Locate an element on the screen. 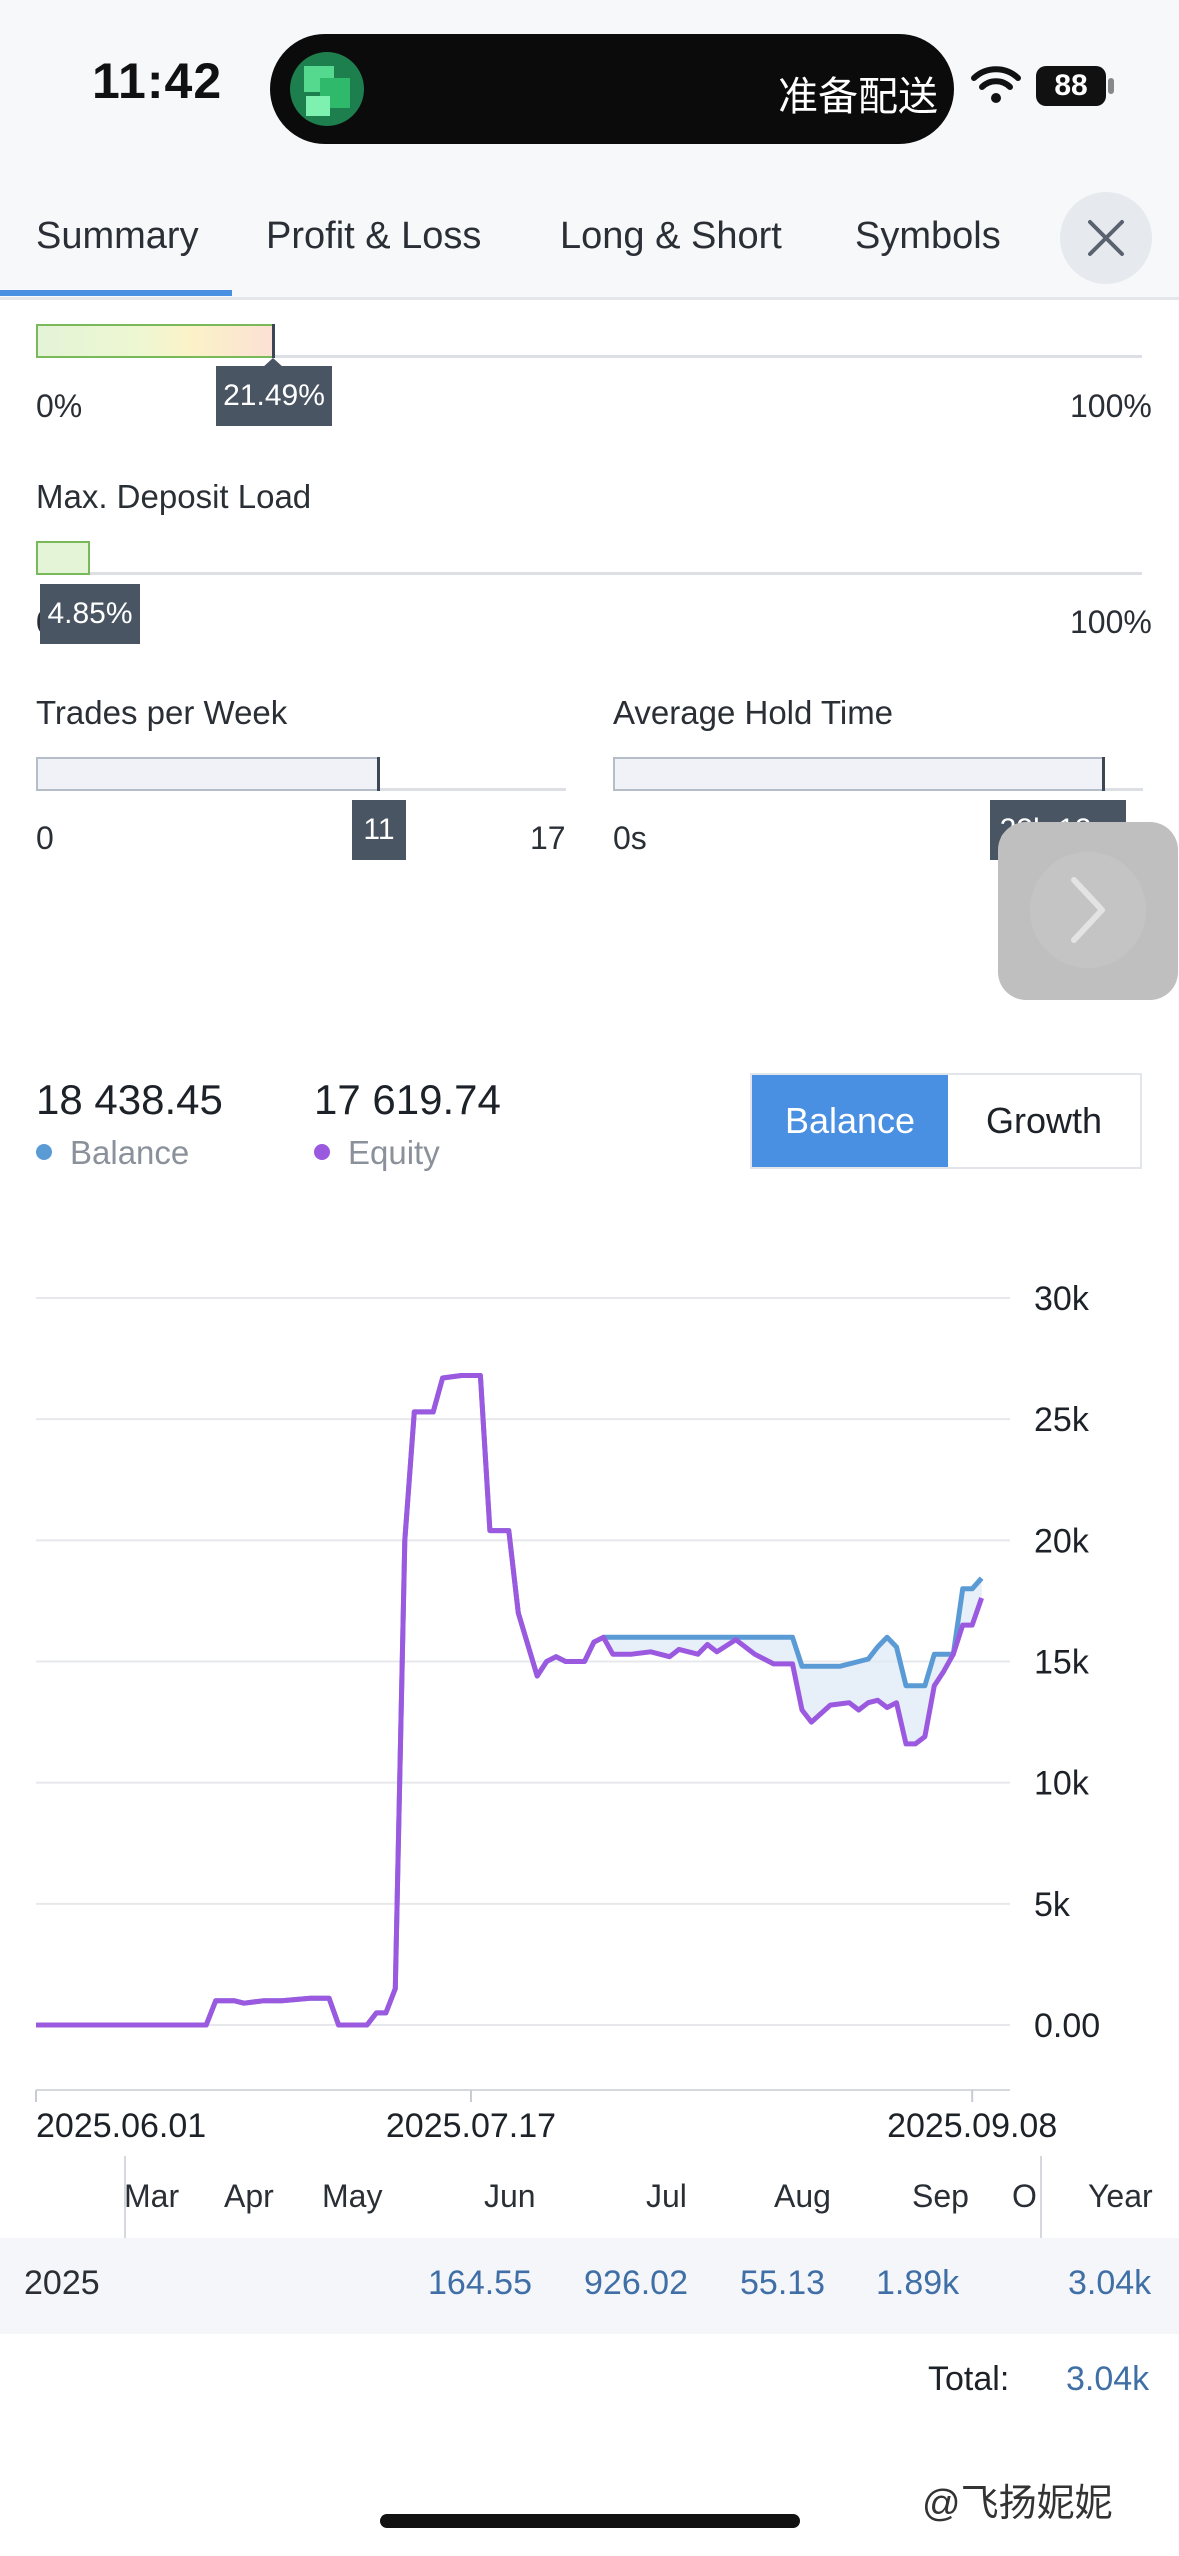 The image size is (1179, 2556). y-tick-label: 0.00 is located at coordinates (1067, 2026).